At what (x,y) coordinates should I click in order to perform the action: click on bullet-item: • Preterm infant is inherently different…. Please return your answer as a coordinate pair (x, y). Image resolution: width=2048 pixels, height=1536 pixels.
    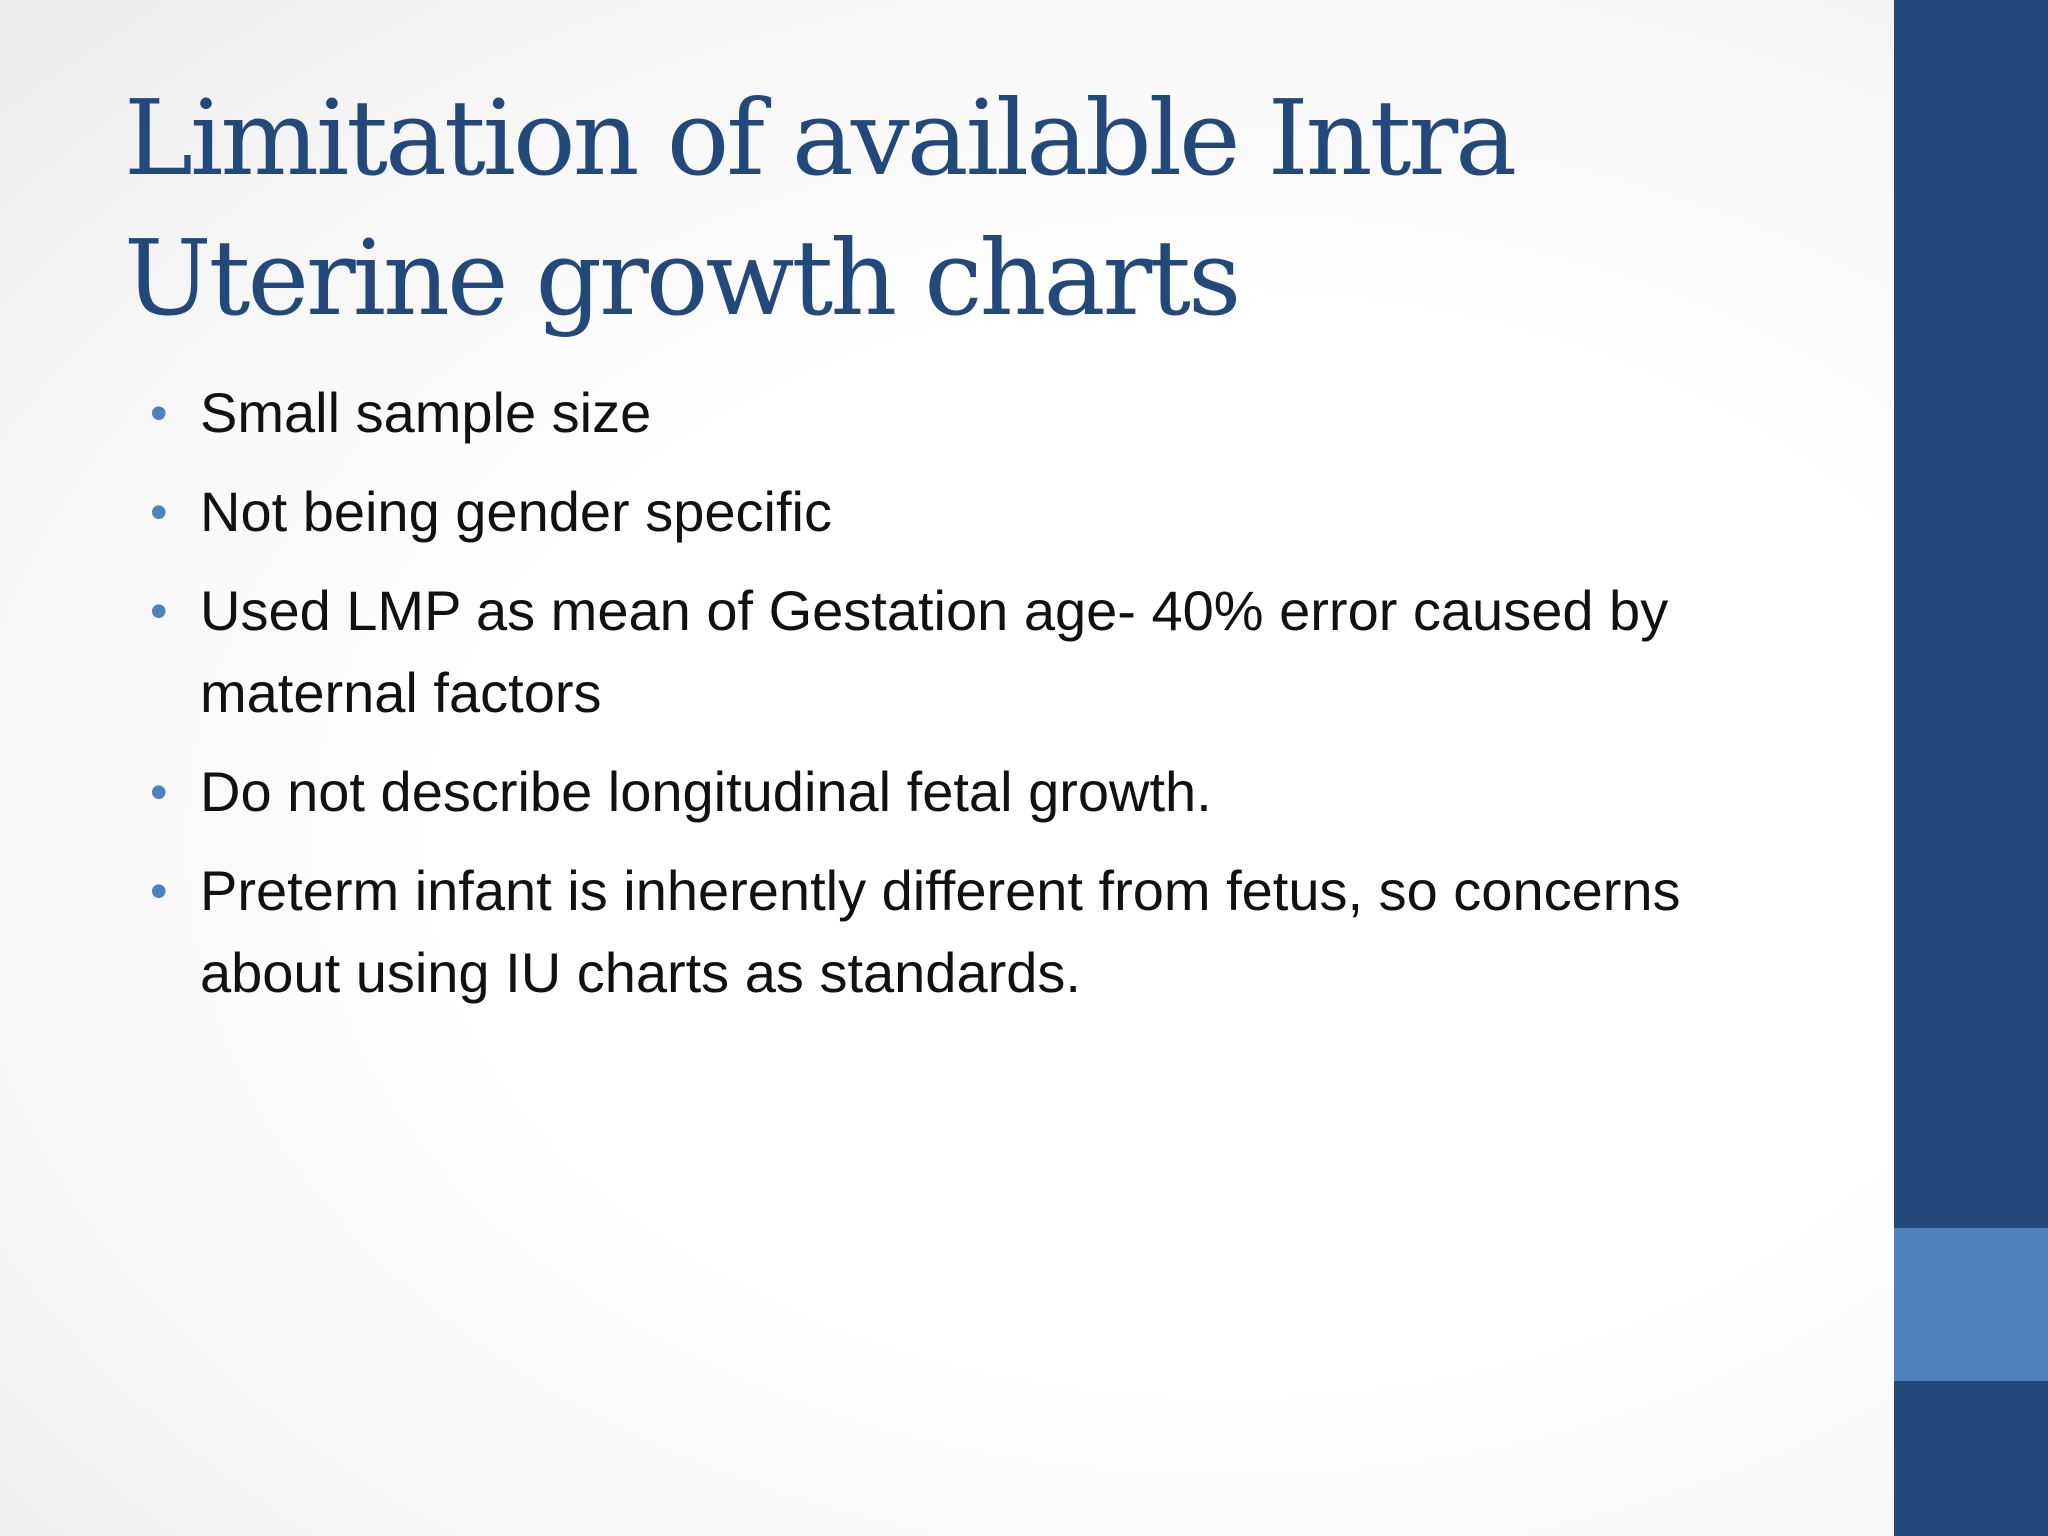
    Looking at the image, I should click on (948, 932).